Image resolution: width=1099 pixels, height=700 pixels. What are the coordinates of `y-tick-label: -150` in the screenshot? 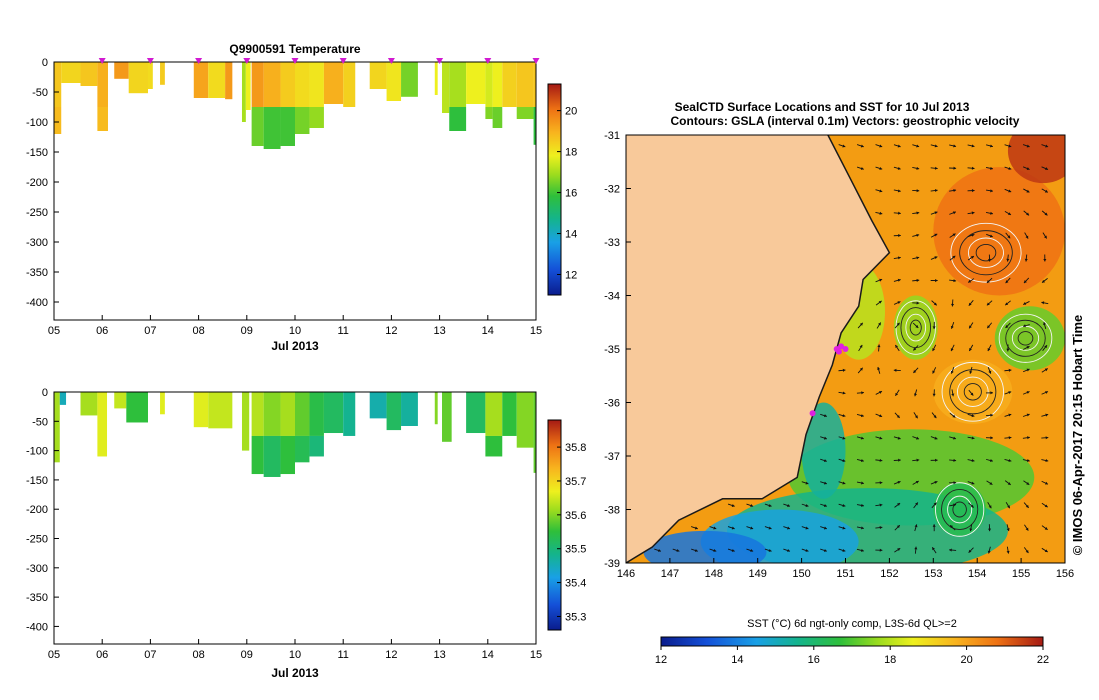 It's located at (37, 153).